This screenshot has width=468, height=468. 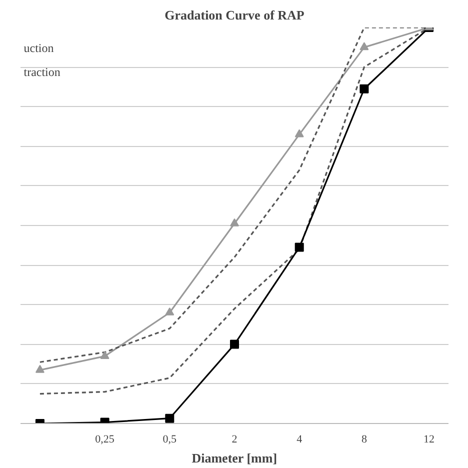 I want to click on x-tick-label: 0,5, so click(x=170, y=440).